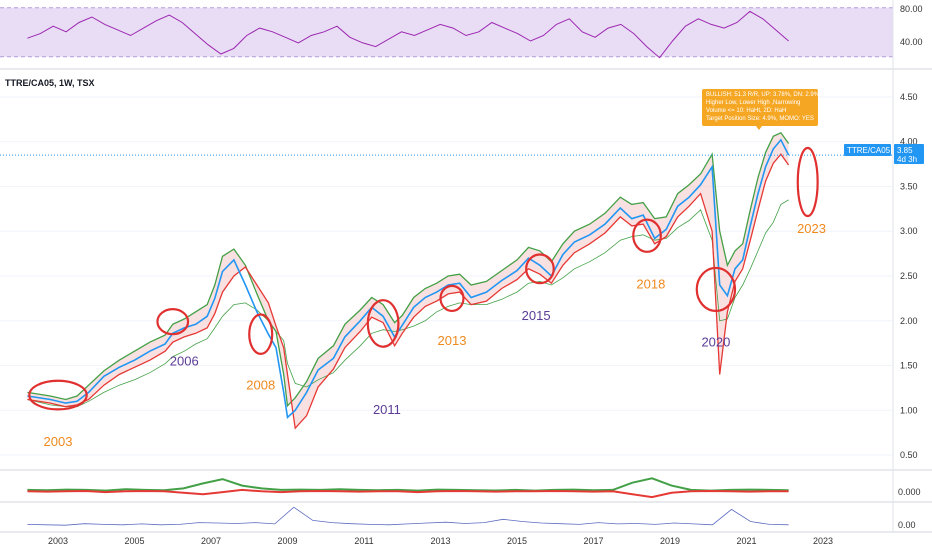  What do you see at coordinates (387, 409) in the screenshot?
I see `annotation-label: 2011` at bounding box center [387, 409].